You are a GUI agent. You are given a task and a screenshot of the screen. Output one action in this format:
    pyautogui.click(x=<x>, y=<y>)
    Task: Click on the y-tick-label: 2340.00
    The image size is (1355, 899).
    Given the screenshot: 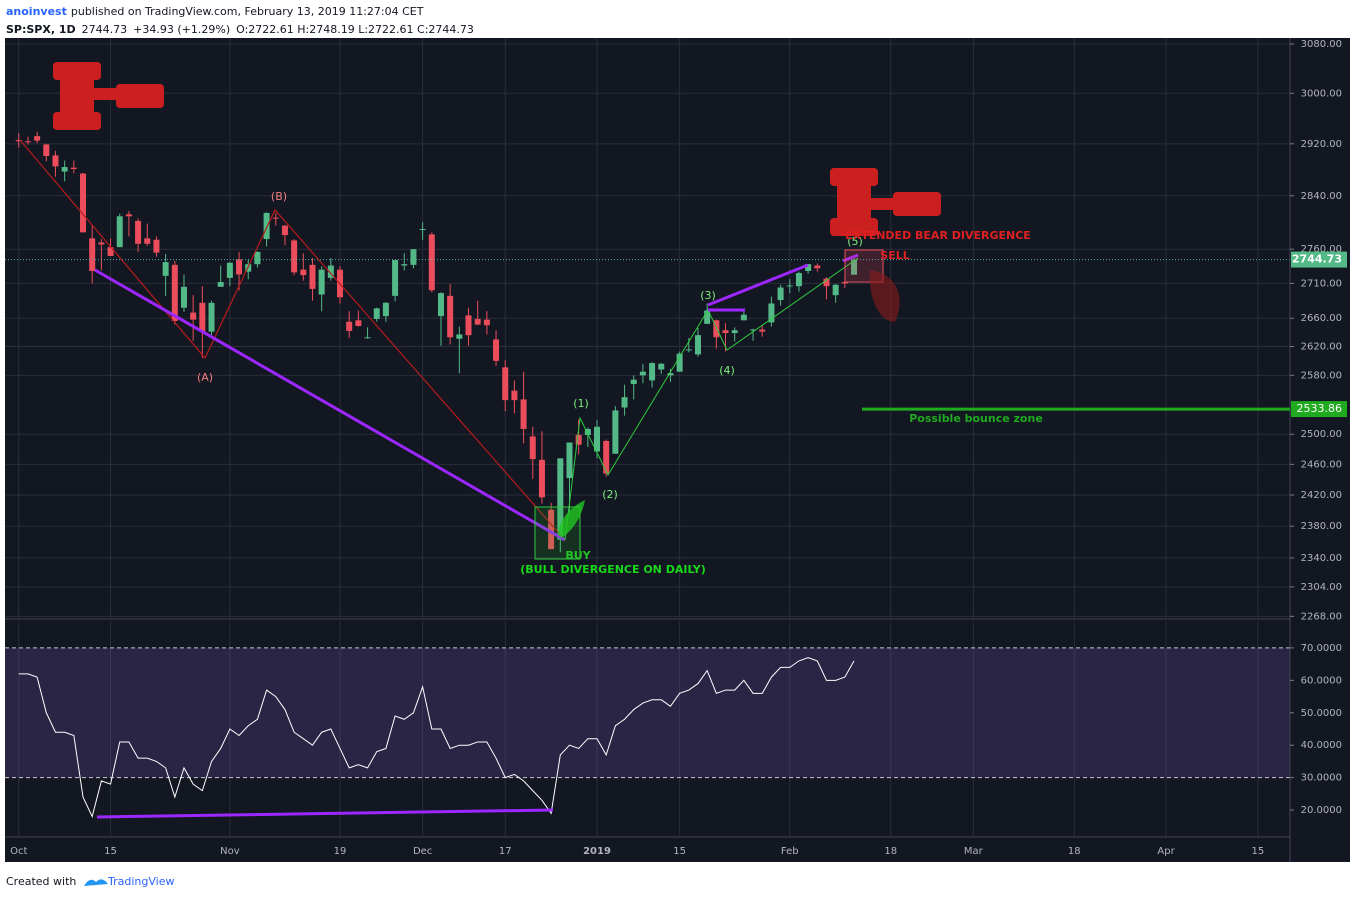 What is the action you would take?
    pyautogui.click(x=1321, y=558)
    